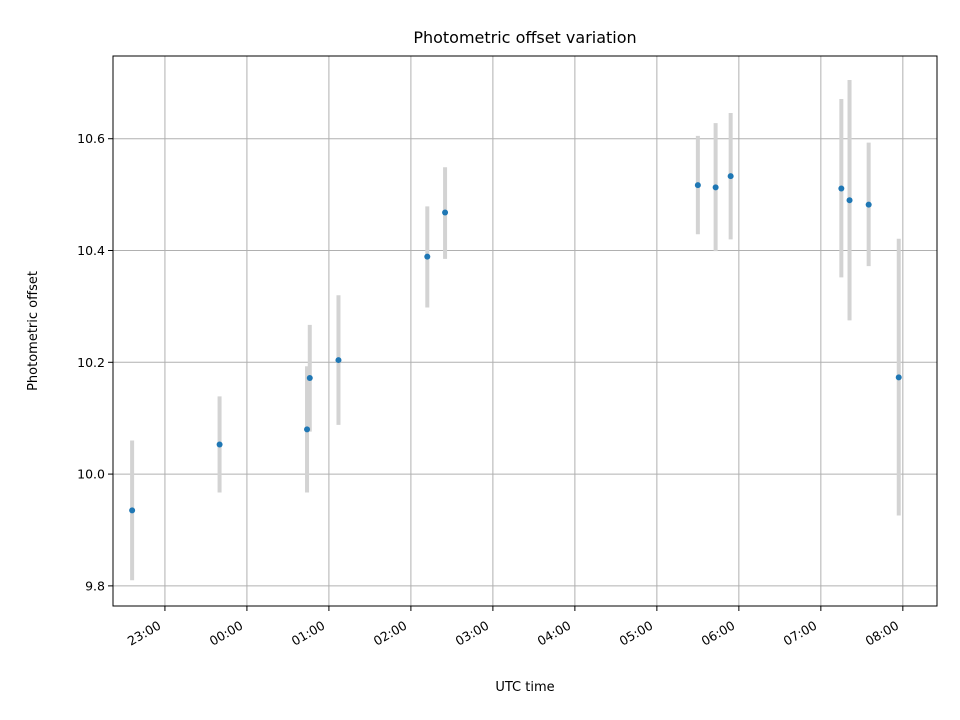 The width and height of the screenshot is (960, 720). Describe the element at coordinates (91, 250) in the screenshot. I see `y-tick-label: 10.4` at that location.